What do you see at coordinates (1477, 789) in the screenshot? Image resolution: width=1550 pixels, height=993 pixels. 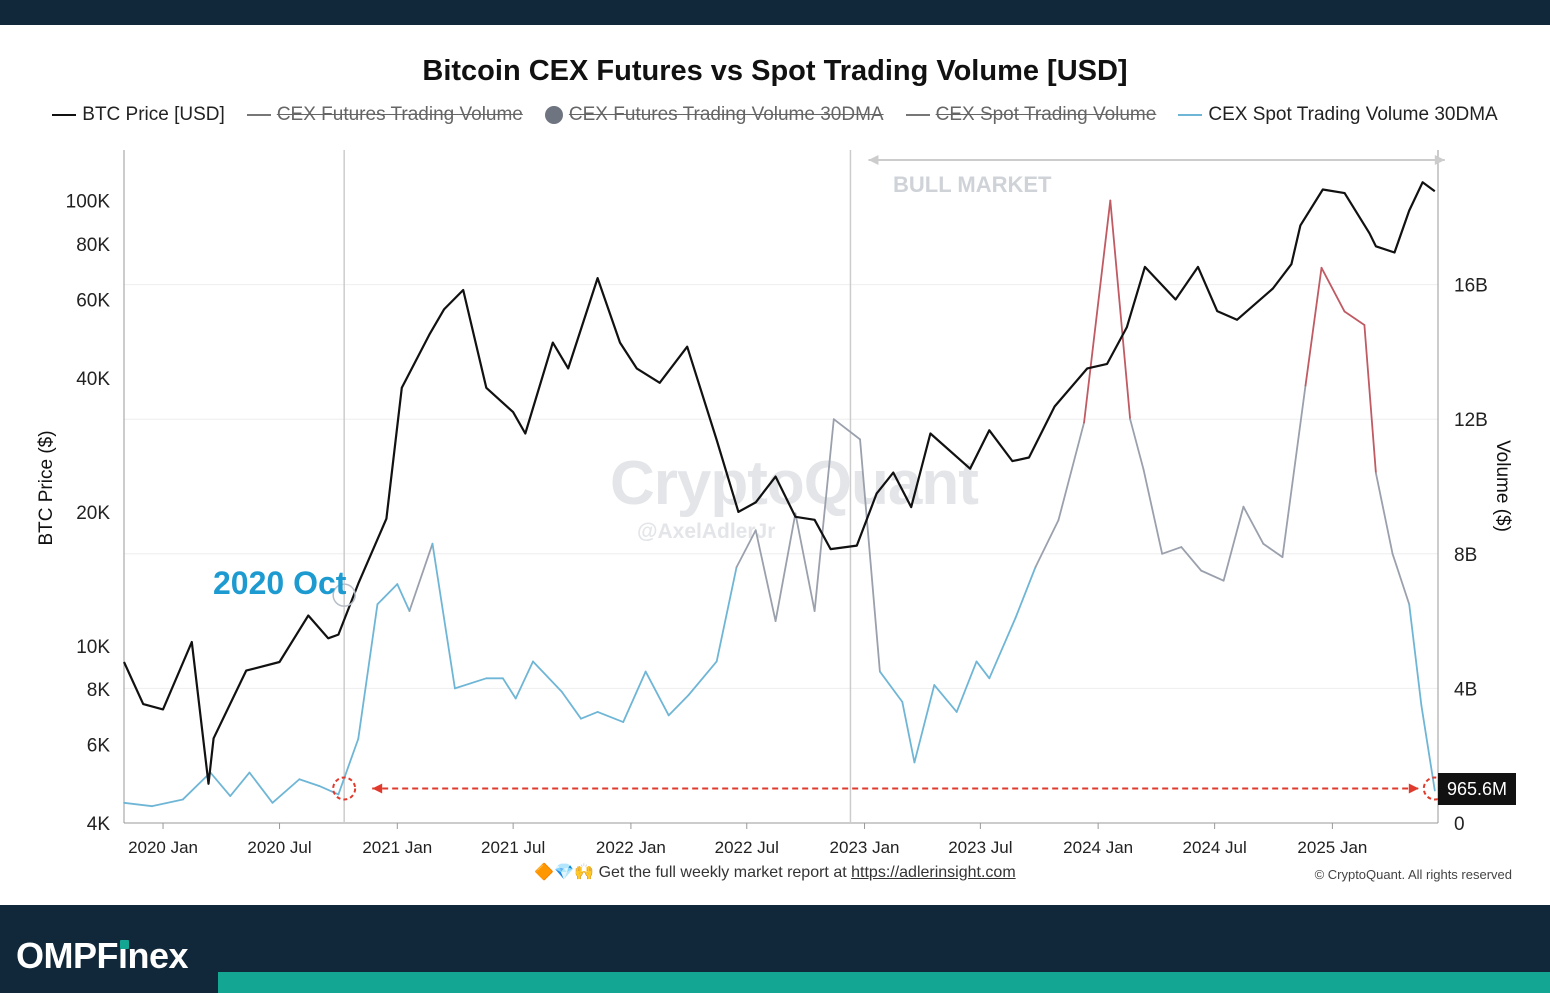 I see `last-value-badge: 965.6M` at bounding box center [1477, 789].